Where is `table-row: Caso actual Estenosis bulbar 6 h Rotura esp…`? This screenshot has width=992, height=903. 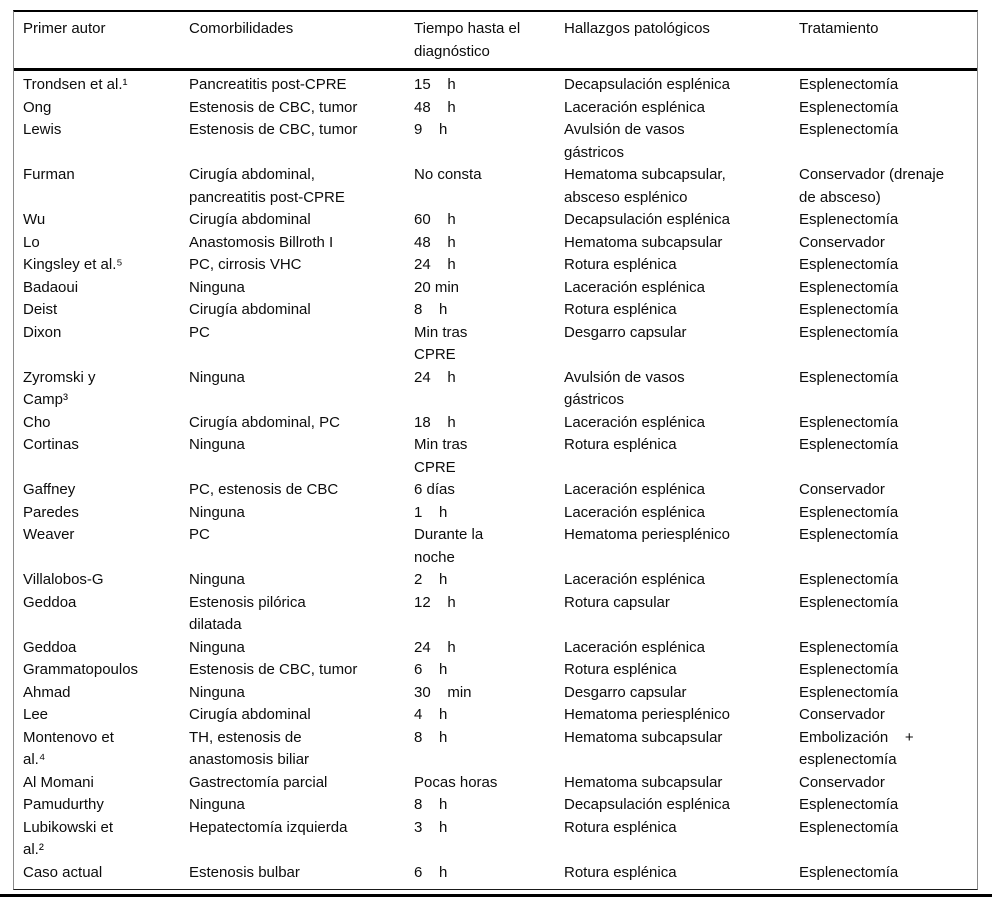 table-row: Caso actual Estenosis bulbar 6 h Rotura esp… is located at coordinates (495, 876).